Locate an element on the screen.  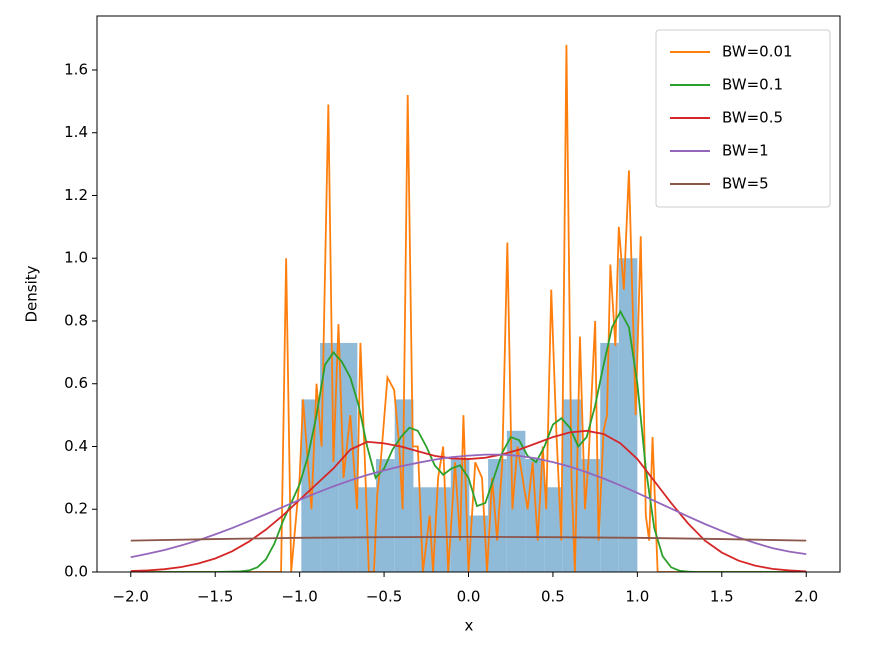
x-tick-label: −1.5 is located at coordinates (215, 597).